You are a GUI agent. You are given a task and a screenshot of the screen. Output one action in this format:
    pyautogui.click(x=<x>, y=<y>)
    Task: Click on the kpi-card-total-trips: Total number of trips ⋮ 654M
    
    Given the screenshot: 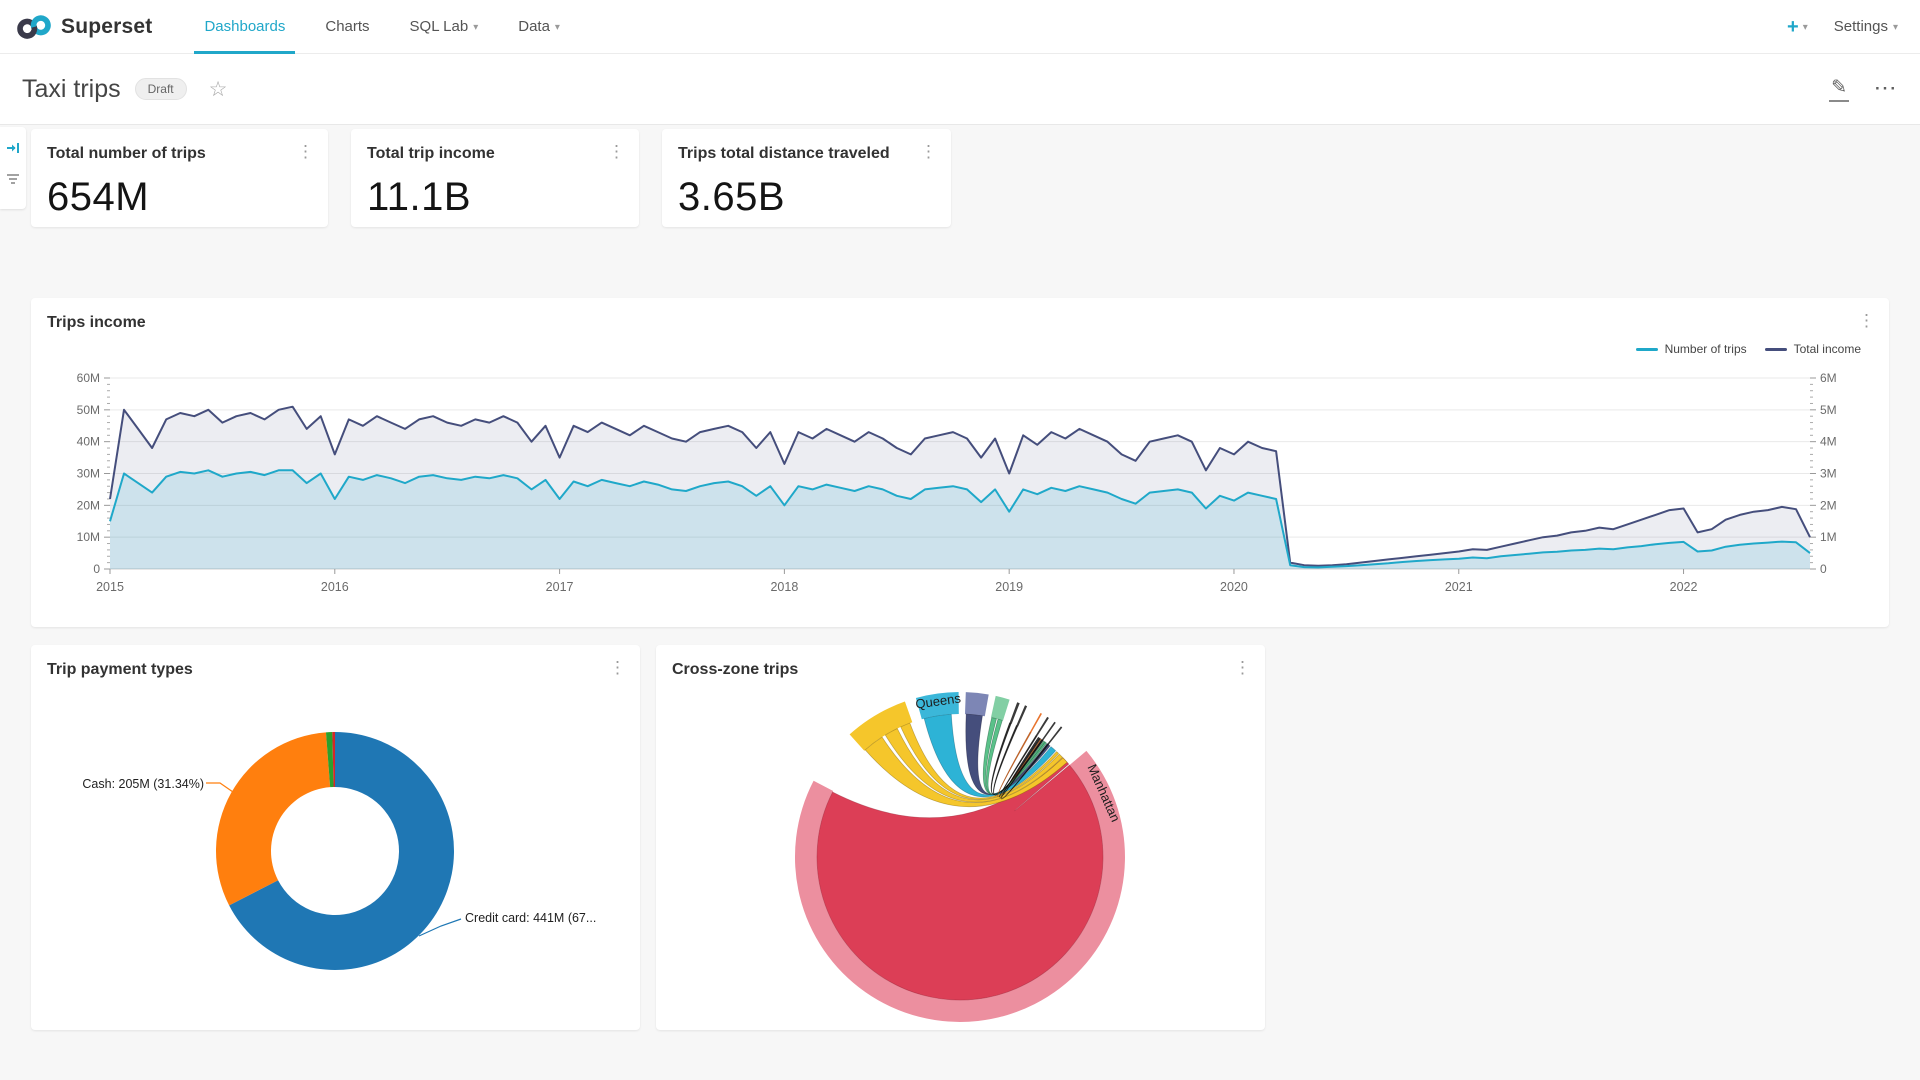 What is the action you would take?
    pyautogui.click(x=179, y=178)
    